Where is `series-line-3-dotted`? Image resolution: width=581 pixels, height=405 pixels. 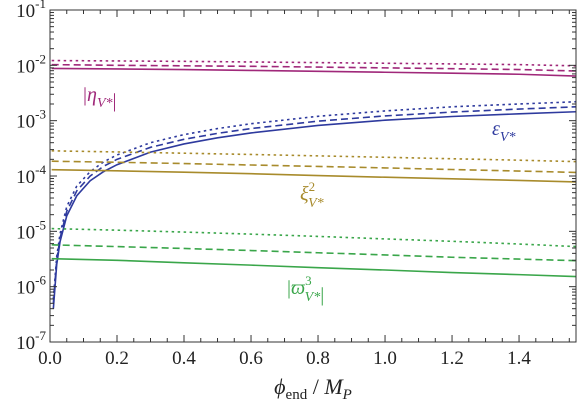
series-line-3-dotted is located at coordinates (313, 156).